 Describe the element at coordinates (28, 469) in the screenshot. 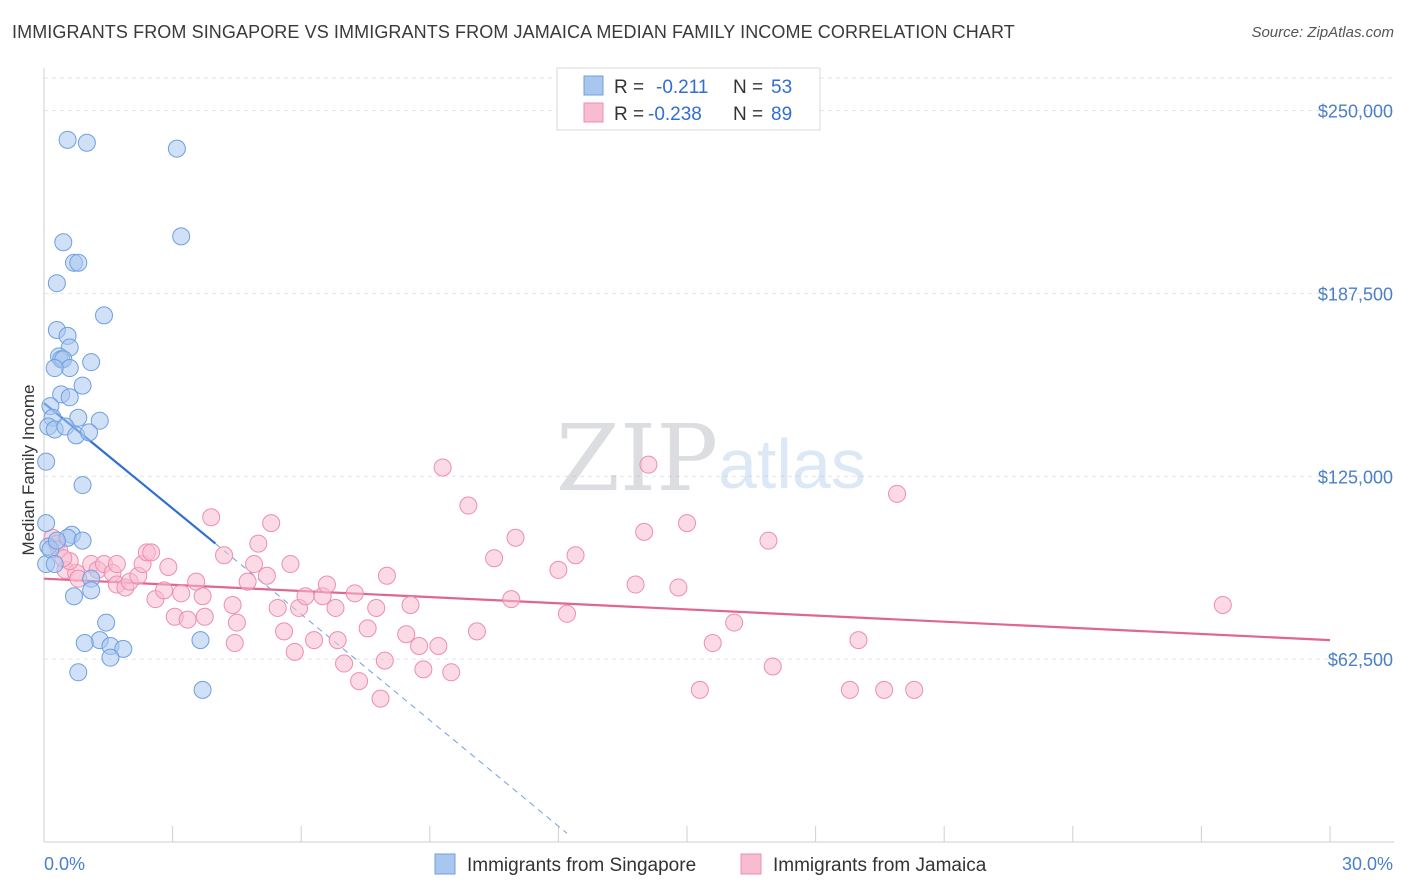

I see `y-axis-label: Median Family Income` at that location.